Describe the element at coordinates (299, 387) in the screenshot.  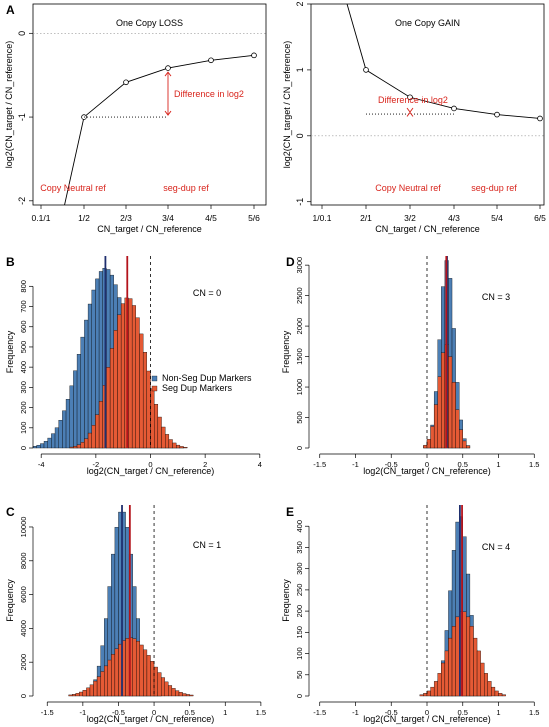
I see `y-tick-label: 1000` at that location.